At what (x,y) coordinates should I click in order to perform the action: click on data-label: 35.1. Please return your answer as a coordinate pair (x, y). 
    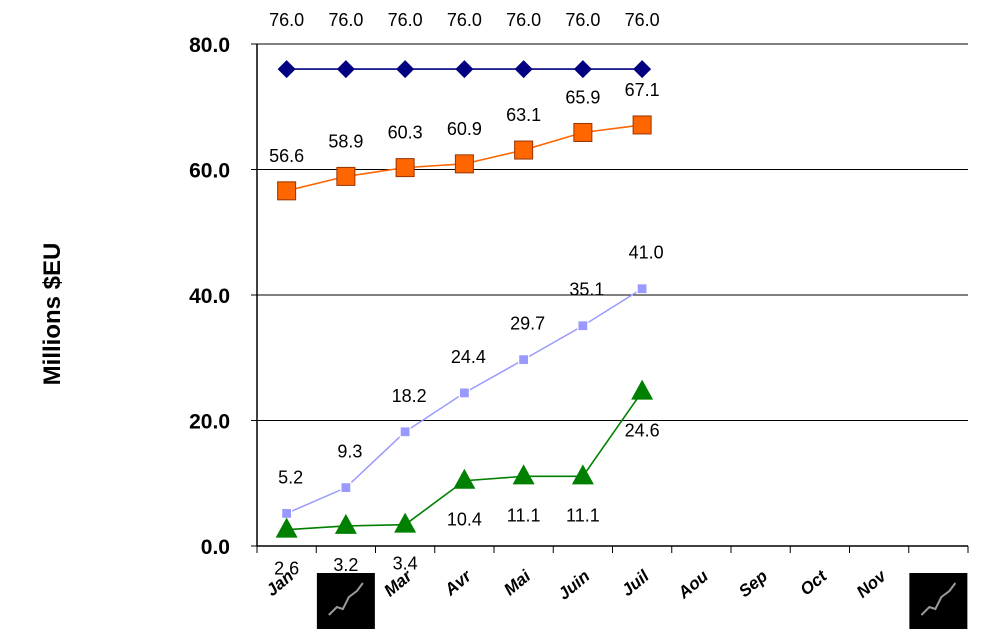
    Looking at the image, I should click on (586, 290).